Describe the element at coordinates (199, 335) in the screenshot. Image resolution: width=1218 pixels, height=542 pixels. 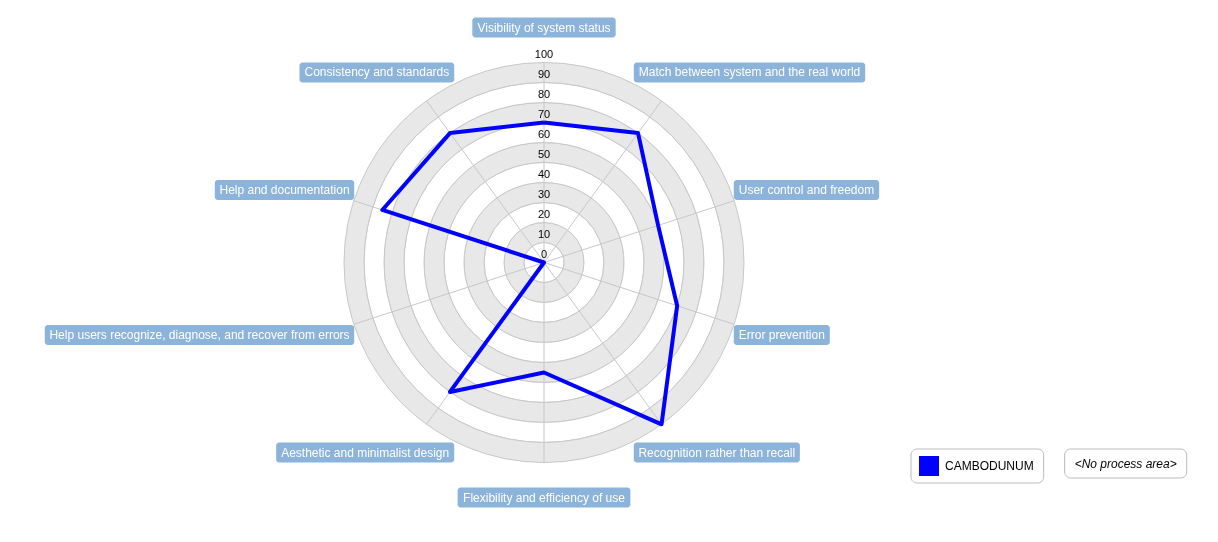
I see `spoke-label: Help users recognize, diagnose, and recover from errors` at that location.